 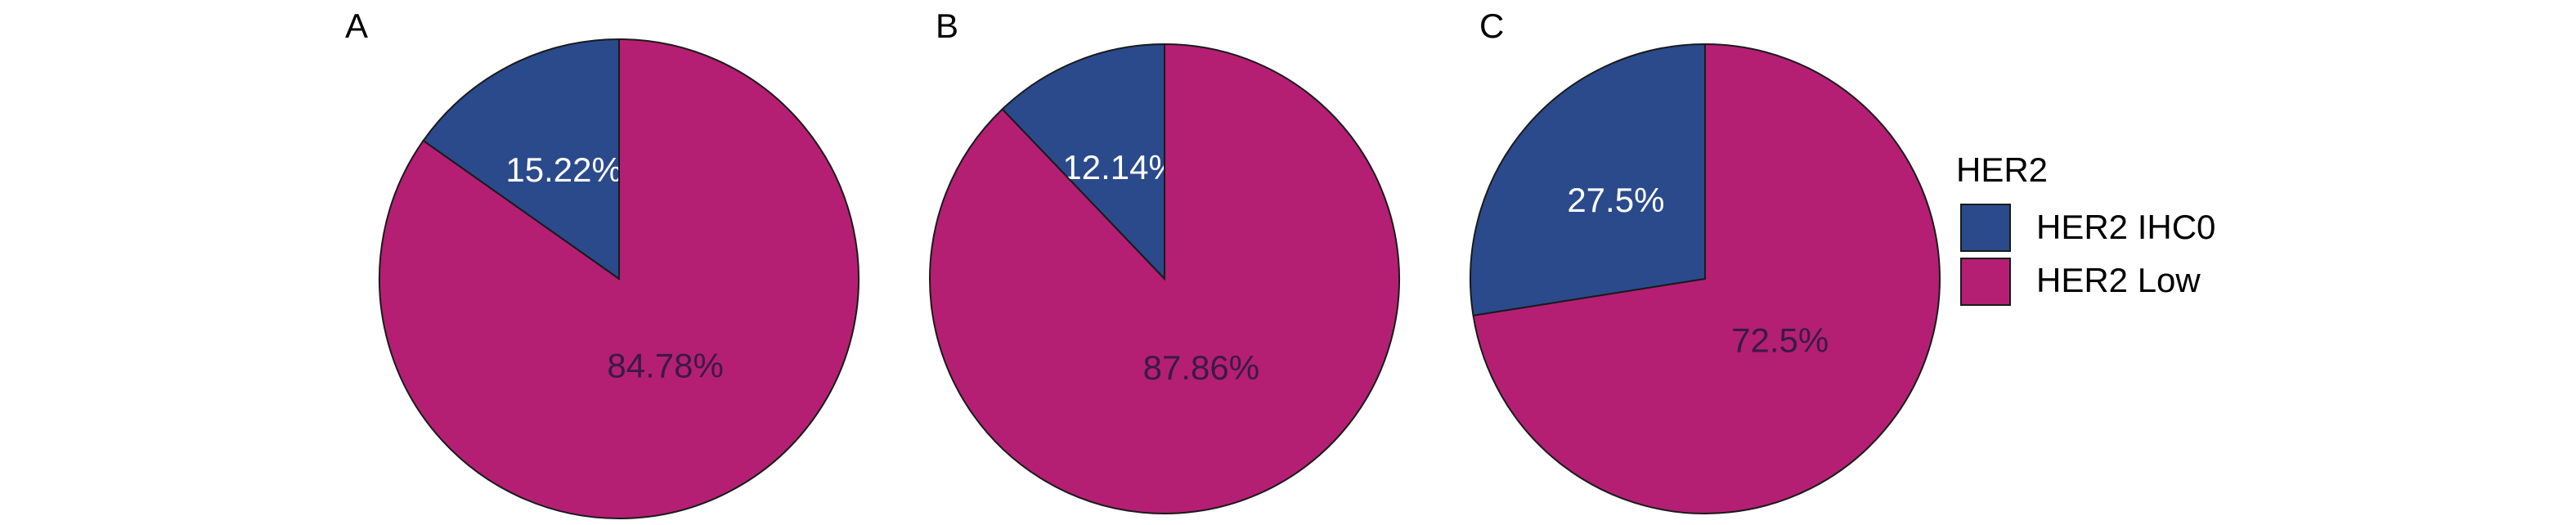 I want to click on legend: HER2 HER2 IHC0 HER2 Low, so click(x=2085, y=228).